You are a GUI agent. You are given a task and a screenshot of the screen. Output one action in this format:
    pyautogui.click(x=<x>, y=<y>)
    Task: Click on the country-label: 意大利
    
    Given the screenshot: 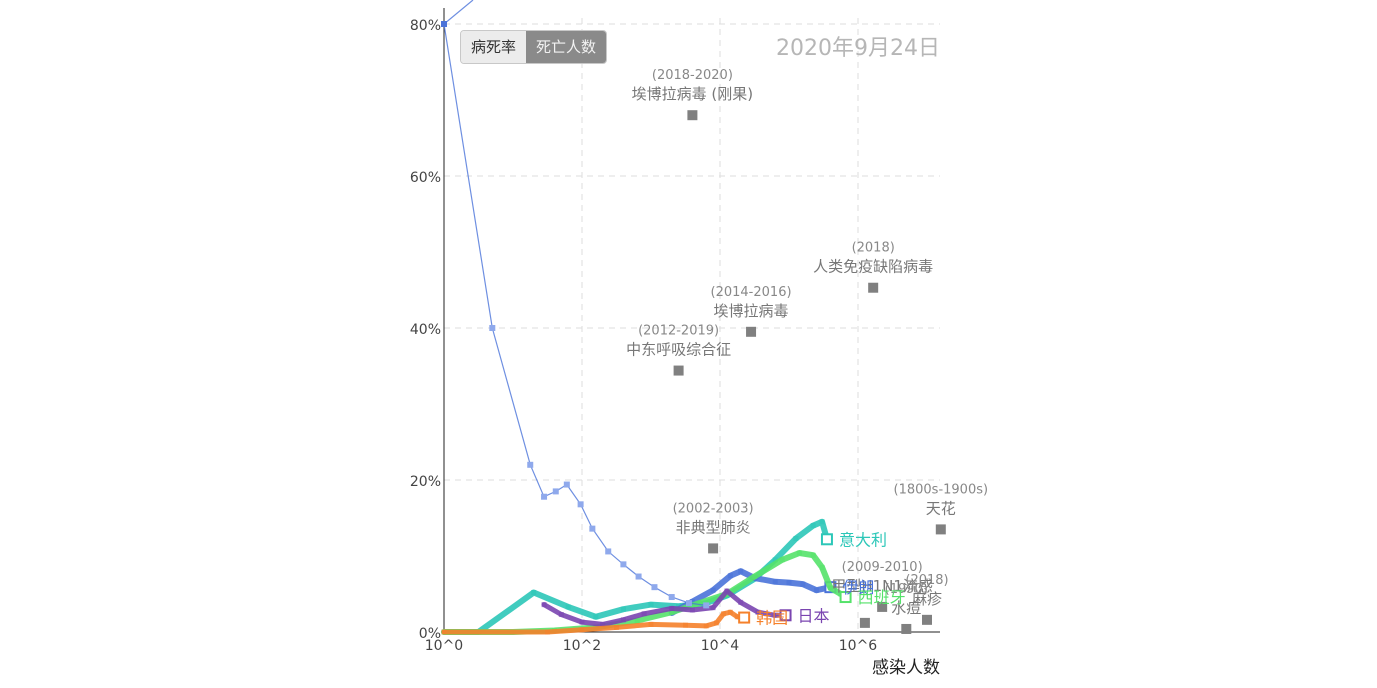 What is the action you would take?
    pyautogui.click(x=863, y=539)
    